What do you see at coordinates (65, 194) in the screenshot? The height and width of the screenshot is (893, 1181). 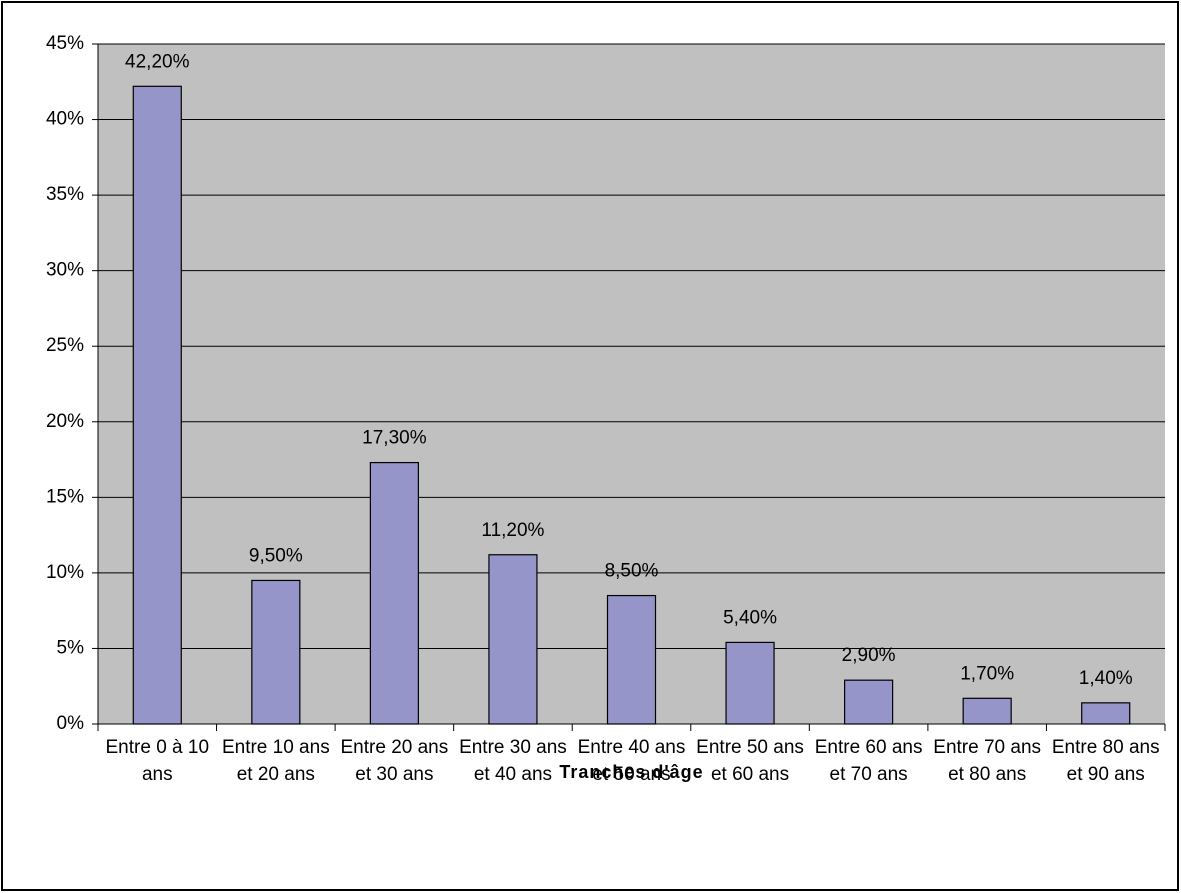 I see `y-tick-label: 35%` at bounding box center [65, 194].